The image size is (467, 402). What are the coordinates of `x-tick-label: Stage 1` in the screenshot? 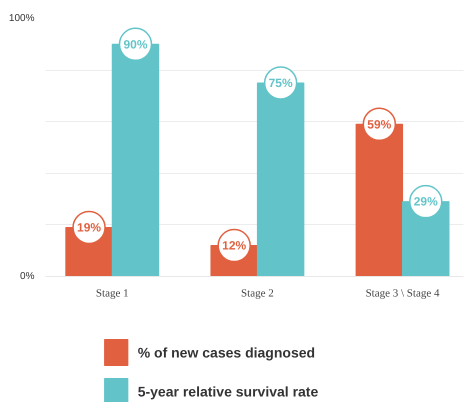 It's located at (112, 294).